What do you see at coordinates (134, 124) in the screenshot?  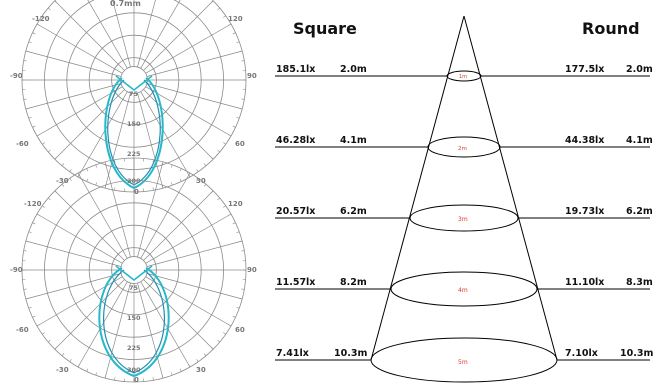 I see `radial-label-top-150: 150` at bounding box center [134, 124].